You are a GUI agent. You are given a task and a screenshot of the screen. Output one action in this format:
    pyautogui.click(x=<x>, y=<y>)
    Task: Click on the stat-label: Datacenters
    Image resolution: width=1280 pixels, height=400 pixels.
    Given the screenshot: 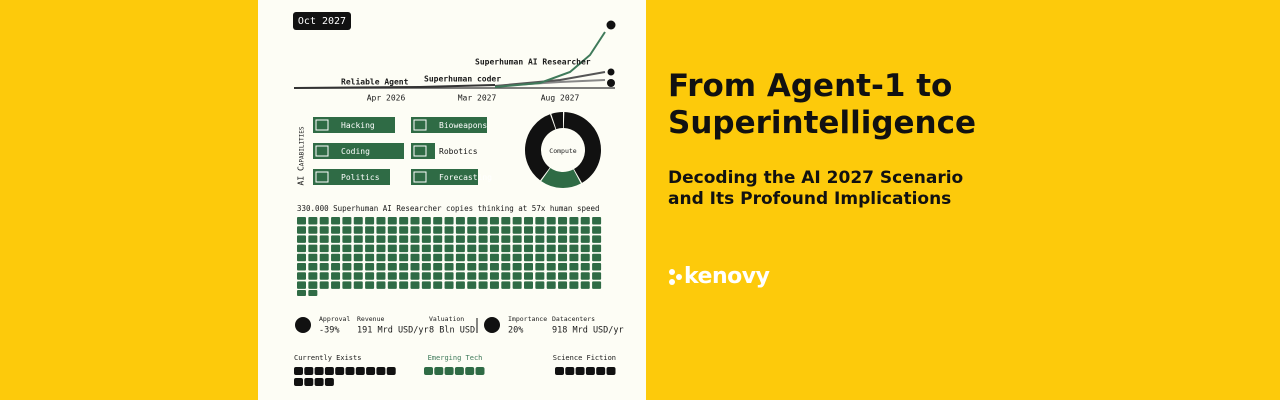 What is the action you would take?
    pyautogui.click(x=573, y=319)
    